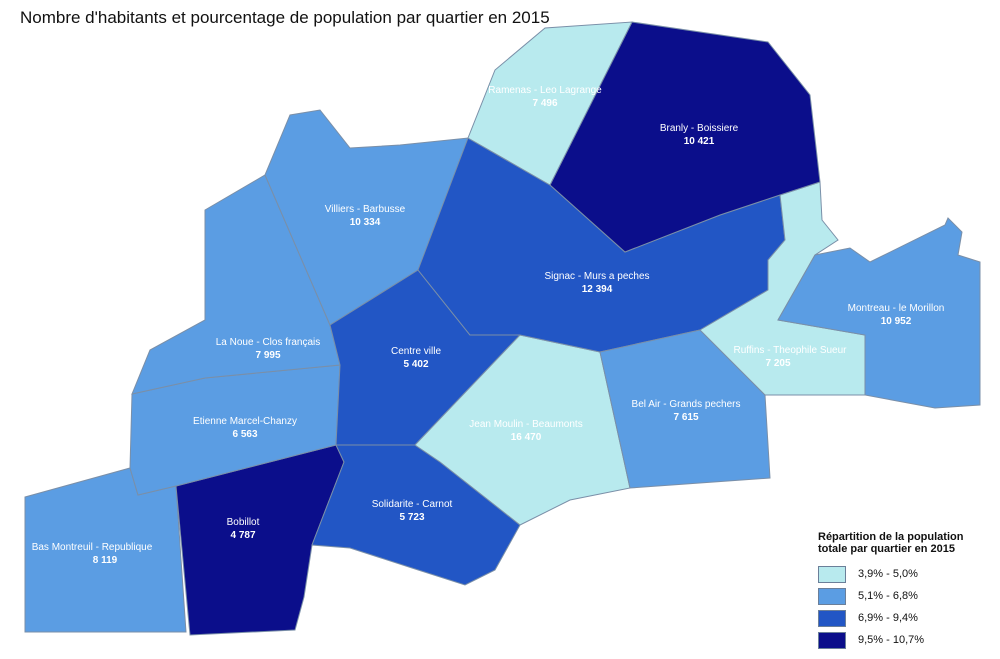 The width and height of the screenshot is (1000, 659). Describe the element at coordinates (525, 424) in the screenshot. I see `label-name-jean-moulin: Jean Moulin - Beaumonts` at that location.